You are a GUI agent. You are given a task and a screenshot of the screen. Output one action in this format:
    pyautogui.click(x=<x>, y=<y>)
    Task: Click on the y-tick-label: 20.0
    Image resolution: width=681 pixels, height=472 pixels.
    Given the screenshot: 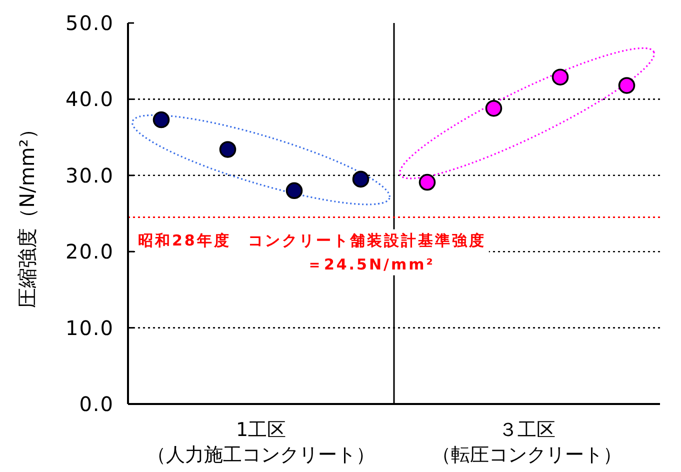 What is the action you would take?
    pyautogui.click(x=89, y=252)
    